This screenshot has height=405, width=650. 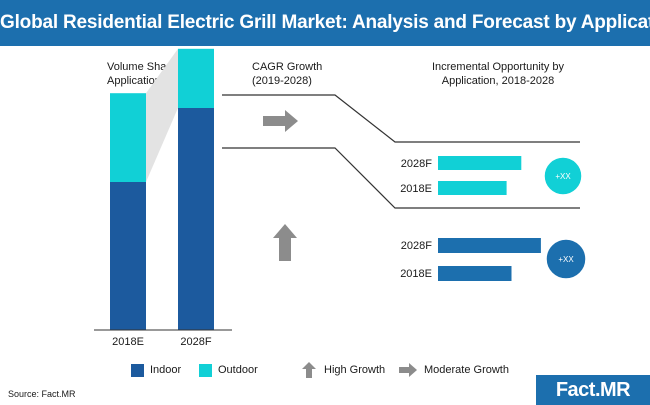 I want to click on legend-moderate-growth-label: Moderate Growth, so click(x=466, y=370).